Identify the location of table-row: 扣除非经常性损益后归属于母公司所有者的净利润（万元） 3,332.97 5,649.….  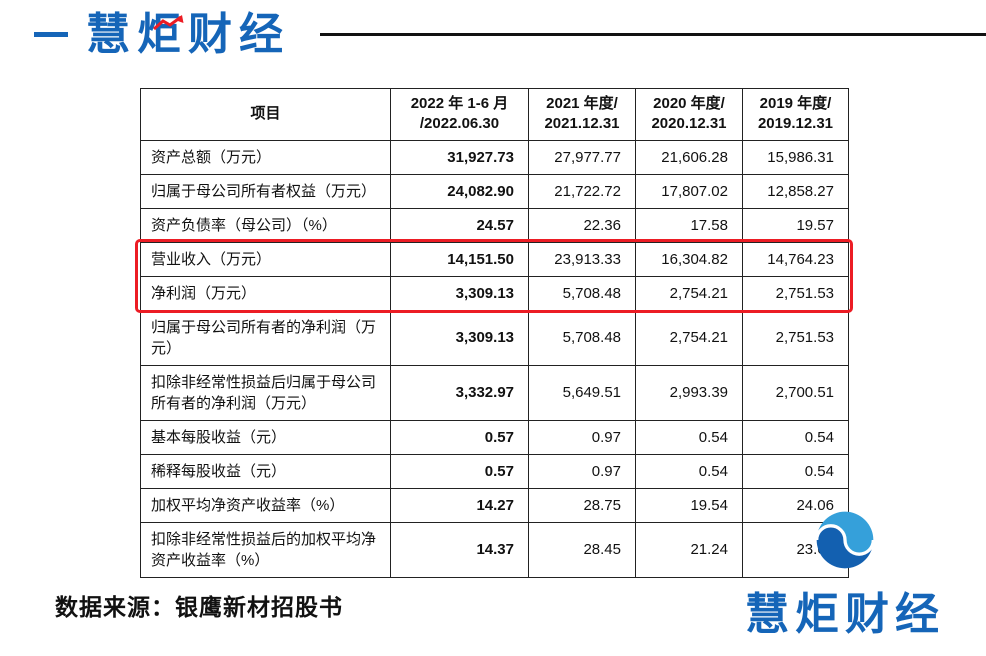
(494, 392).